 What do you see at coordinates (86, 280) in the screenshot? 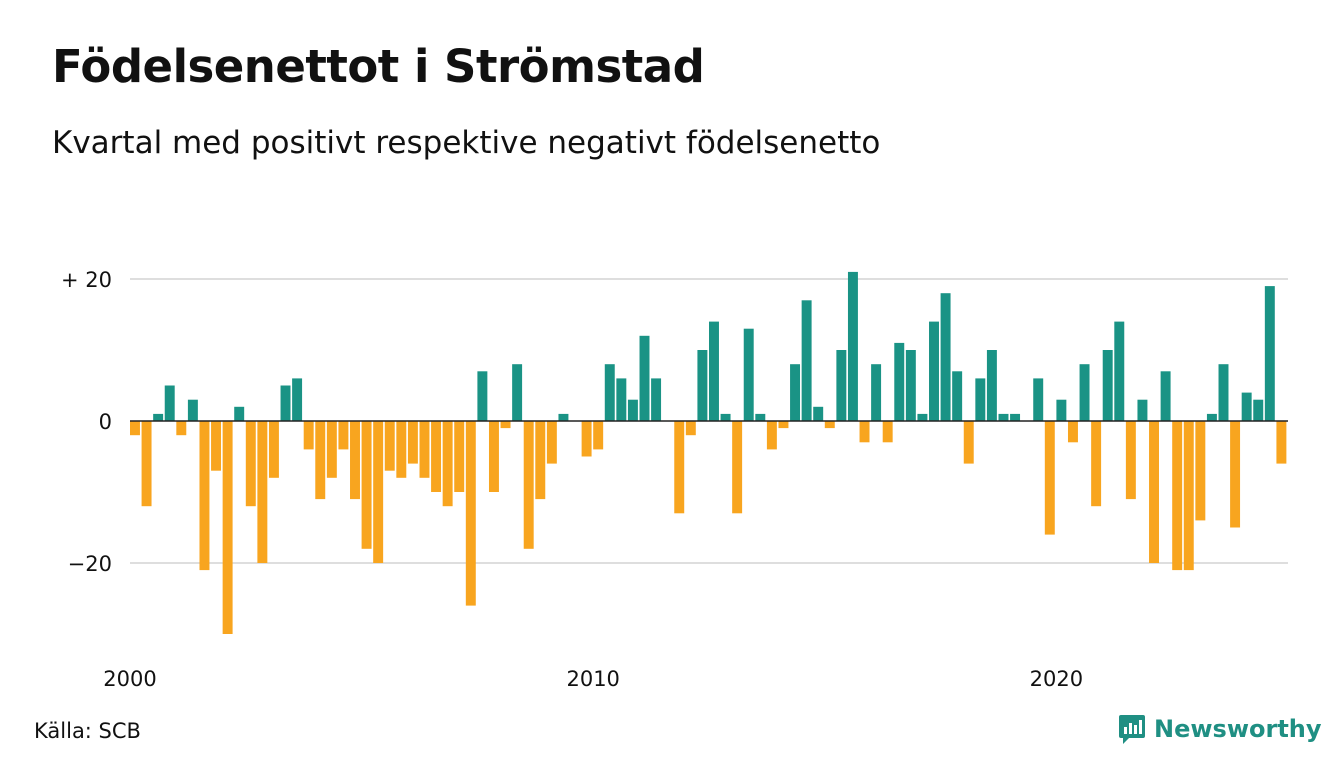
I see `y-tick-label: + 20` at bounding box center [86, 280].